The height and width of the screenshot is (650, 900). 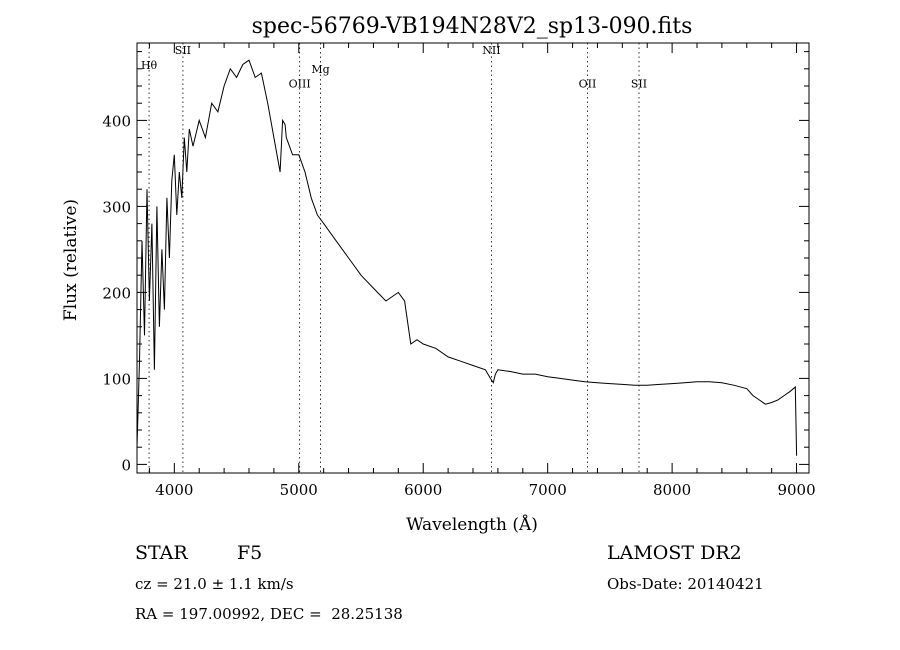 I want to click on x-tick-label: 7000, so click(x=548, y=490).